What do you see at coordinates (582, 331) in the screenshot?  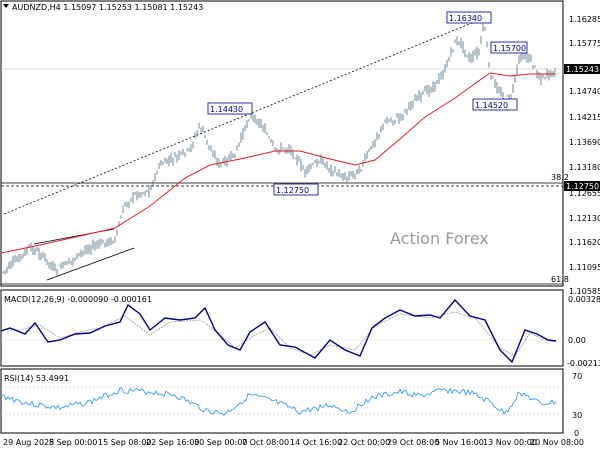 I see `macd-axis: 0.00328 0.00 -0.00213` at bounding box center [582, 331].